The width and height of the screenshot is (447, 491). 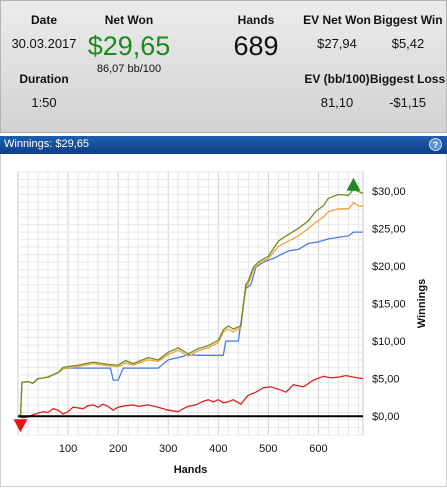 What do you see at coordinates (408, 20) in the screenshot?
I see `biggest-win-label: Biggest Win` at bounding box center [408, 20].